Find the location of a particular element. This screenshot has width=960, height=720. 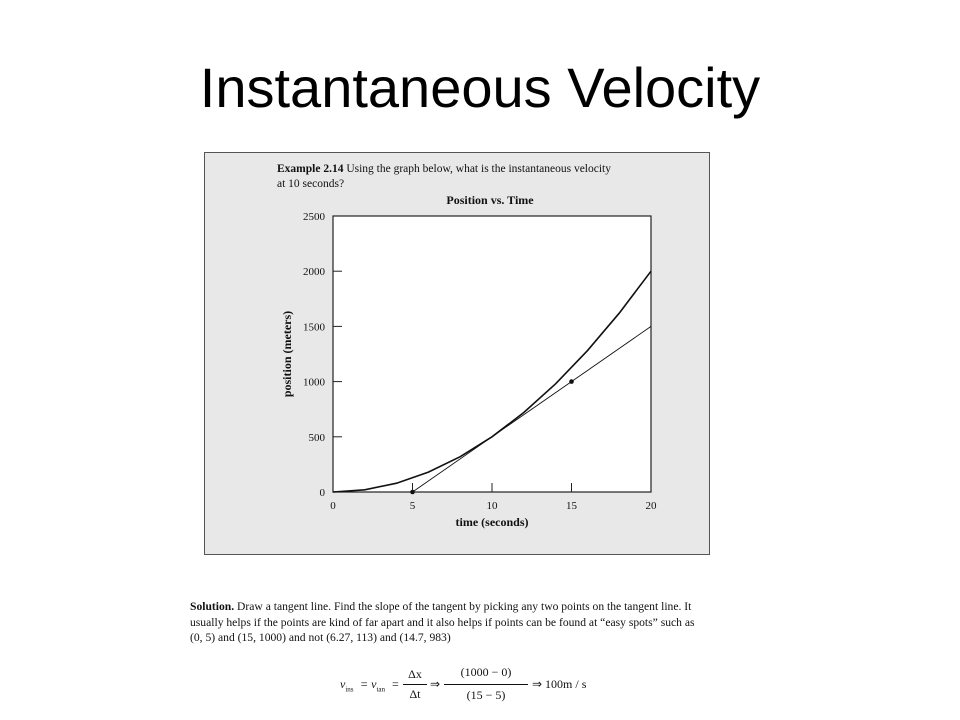

y-tick-label: 1000 is located at coordinates (314, 383).